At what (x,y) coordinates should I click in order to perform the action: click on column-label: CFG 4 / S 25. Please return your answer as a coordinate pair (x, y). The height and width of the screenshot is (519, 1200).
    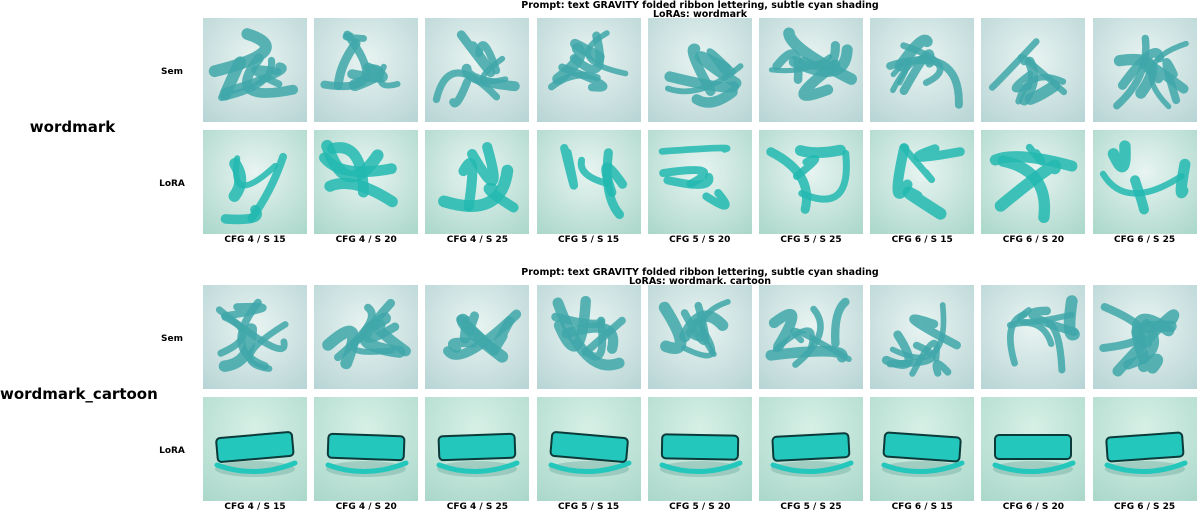
    Looking at the image, I should click on (477, 507).